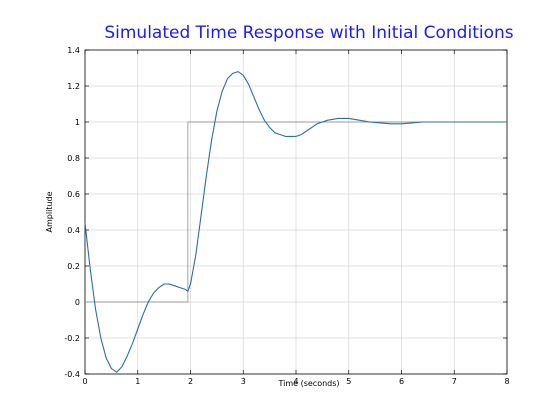  What do you see at coordinates (190, 381) in the screenshot?
I see `x-tick-label: 2` at bounding box center [190, 381].